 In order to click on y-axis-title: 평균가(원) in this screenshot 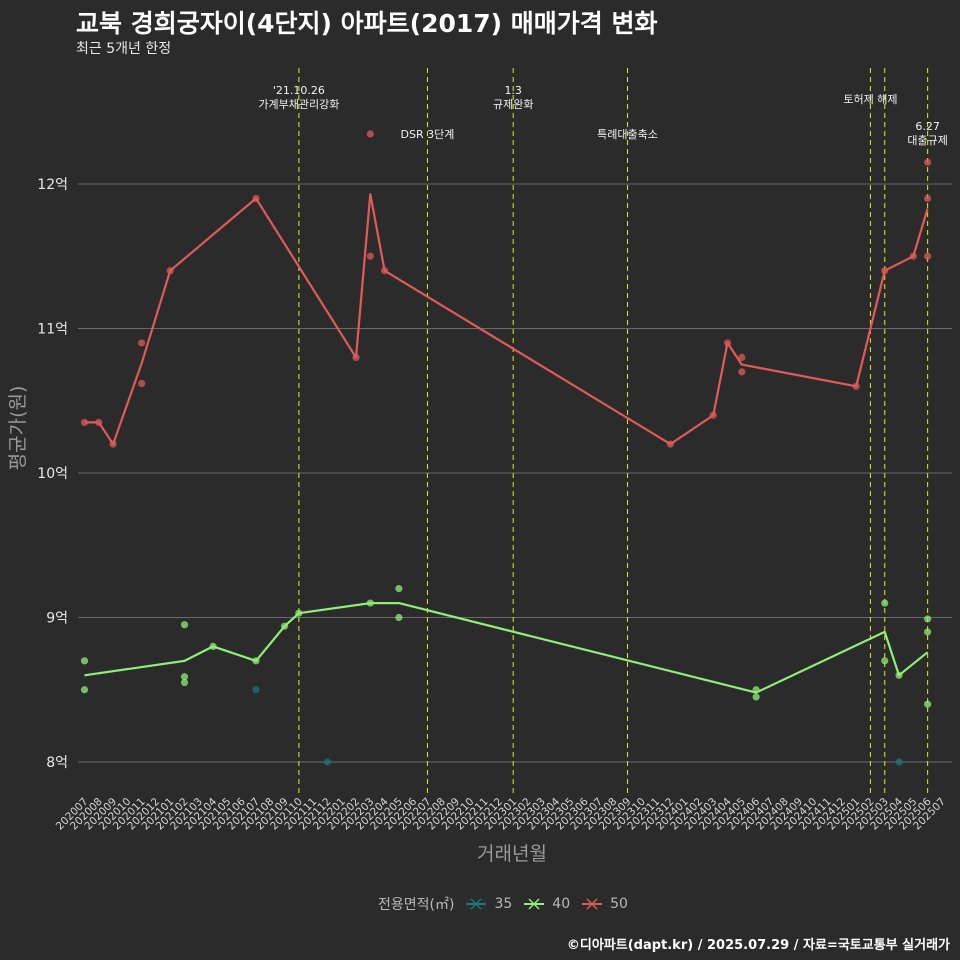, I will do `click(18, 428)`.